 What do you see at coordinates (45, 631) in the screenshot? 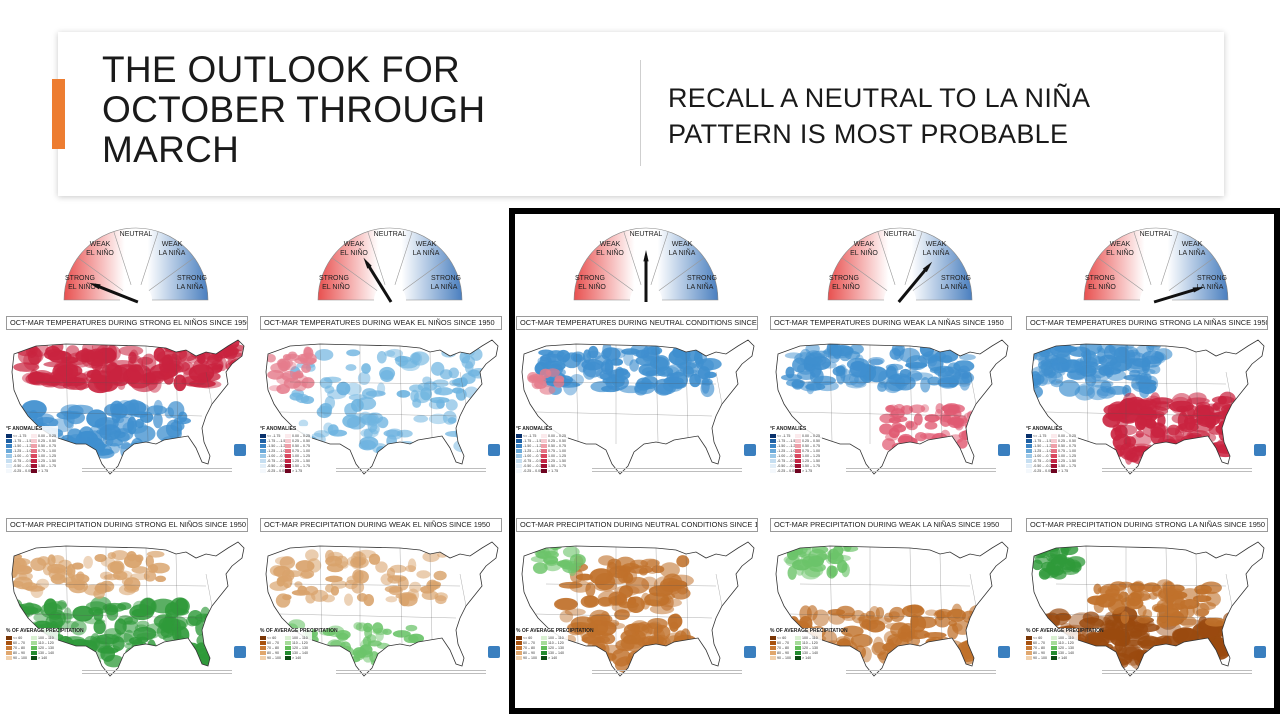
I see `precip-legend-title: % OF AVERAGE PRECIPITATION` at bounding box center [45, 631].